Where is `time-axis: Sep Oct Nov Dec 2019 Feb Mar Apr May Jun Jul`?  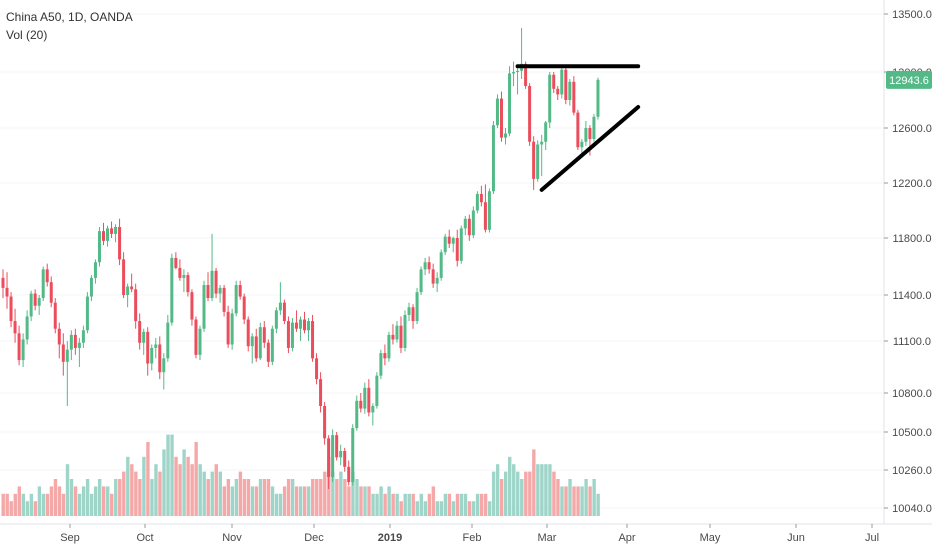
time-axis: Sep Oct Nov Dec 2019 Feb Mar Apr May Jun Jul is located at coordinates (469, 534).